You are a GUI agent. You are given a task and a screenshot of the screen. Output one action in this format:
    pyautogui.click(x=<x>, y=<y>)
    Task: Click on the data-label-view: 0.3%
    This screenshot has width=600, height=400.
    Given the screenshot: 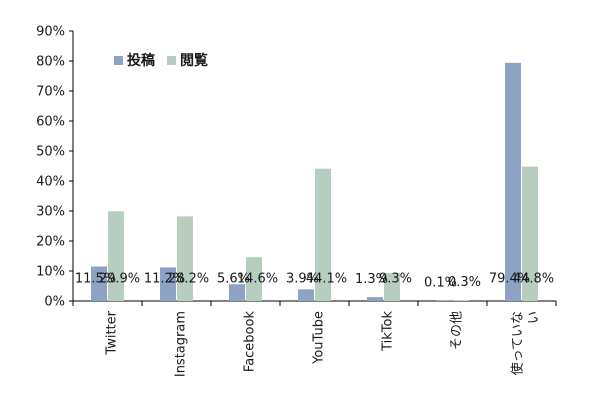 What is the action you would take?
    pyautogui.click(x=464, y=282)
    